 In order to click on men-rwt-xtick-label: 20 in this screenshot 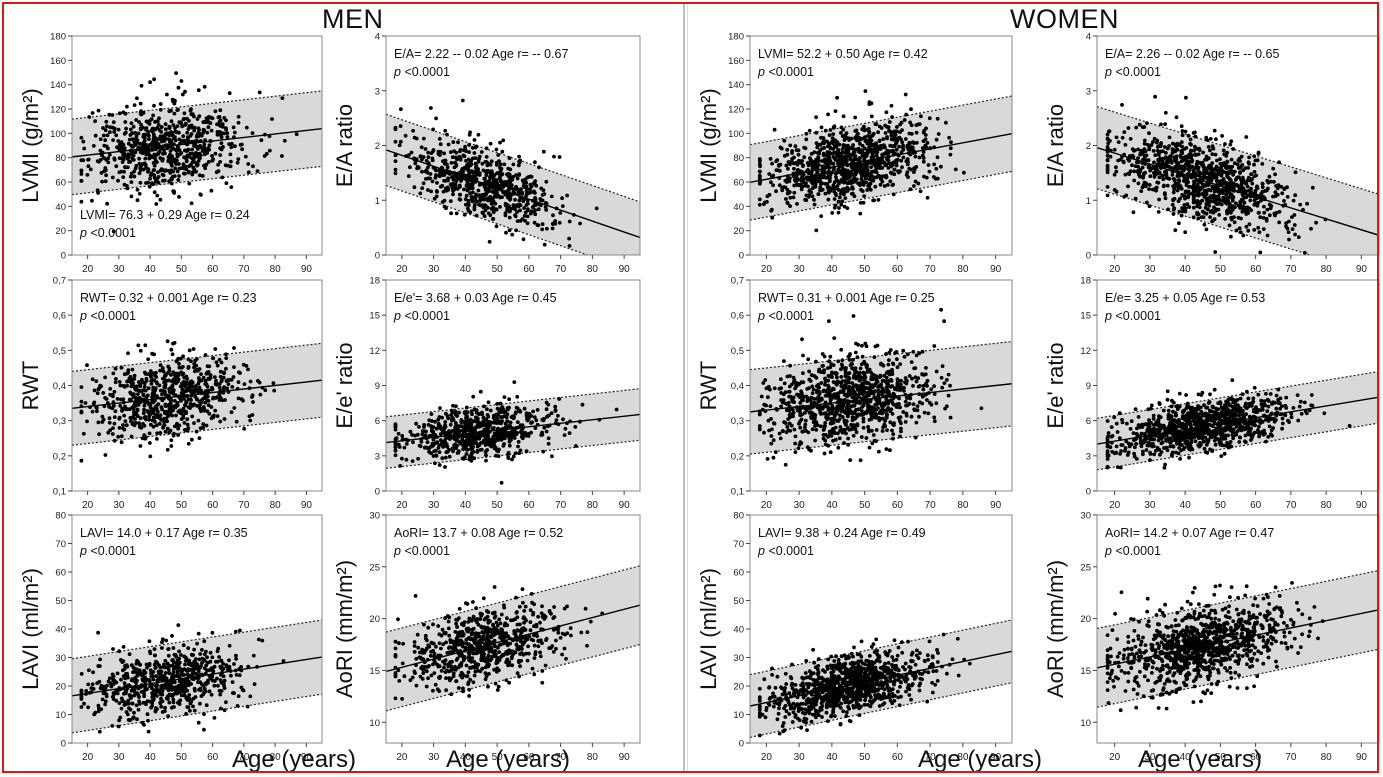, I will do `click(88, 505)`.